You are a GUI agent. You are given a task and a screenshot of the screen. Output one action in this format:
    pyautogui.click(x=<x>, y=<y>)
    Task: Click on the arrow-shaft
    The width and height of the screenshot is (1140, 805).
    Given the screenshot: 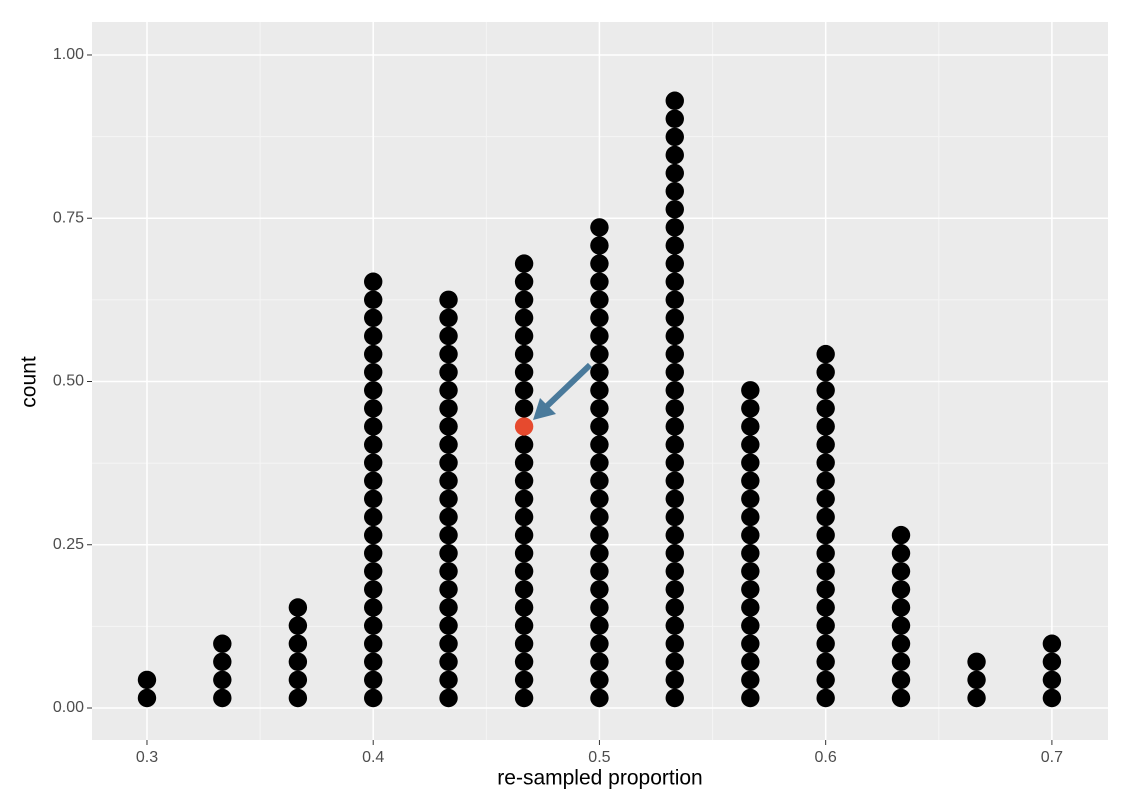 What is the action you would take?
    pyautogui.click(x=568, y=386)
    